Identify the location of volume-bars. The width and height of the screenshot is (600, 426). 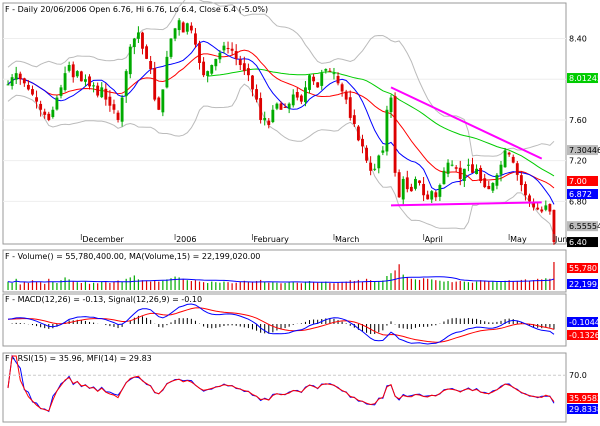
(281, 276).